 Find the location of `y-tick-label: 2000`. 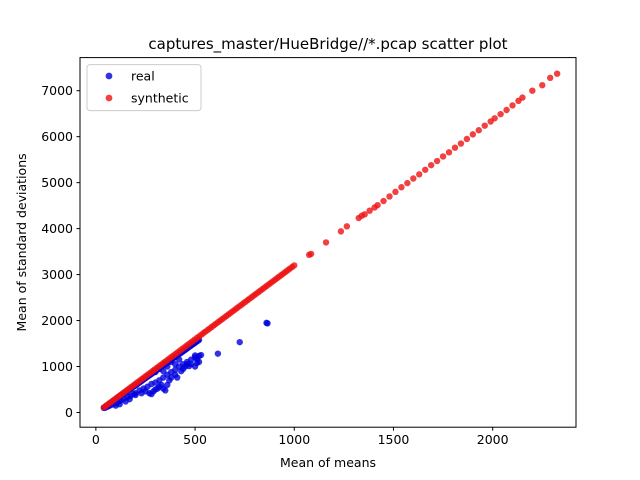

y-tick-label: 2000 is located at coordinates (57, 320).